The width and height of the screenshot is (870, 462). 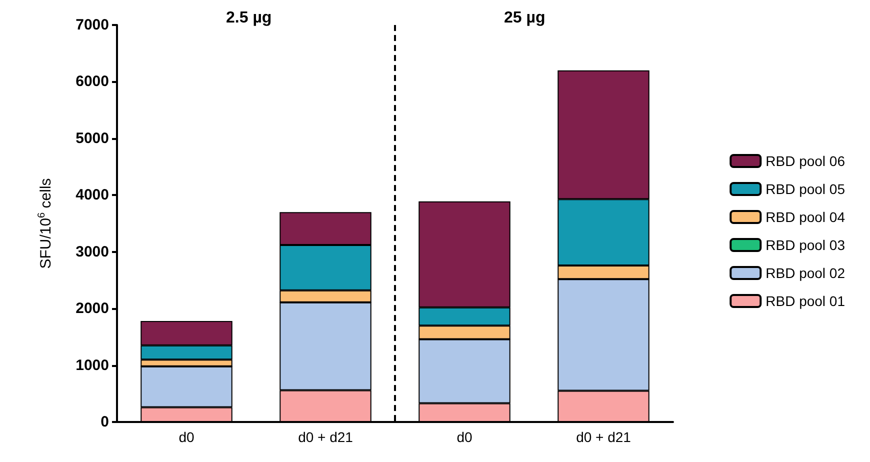 What do you see at coordinates (92, 309) in the screenshot?
I see `y-tick-label: 2000` at bounding box center [92, 309].